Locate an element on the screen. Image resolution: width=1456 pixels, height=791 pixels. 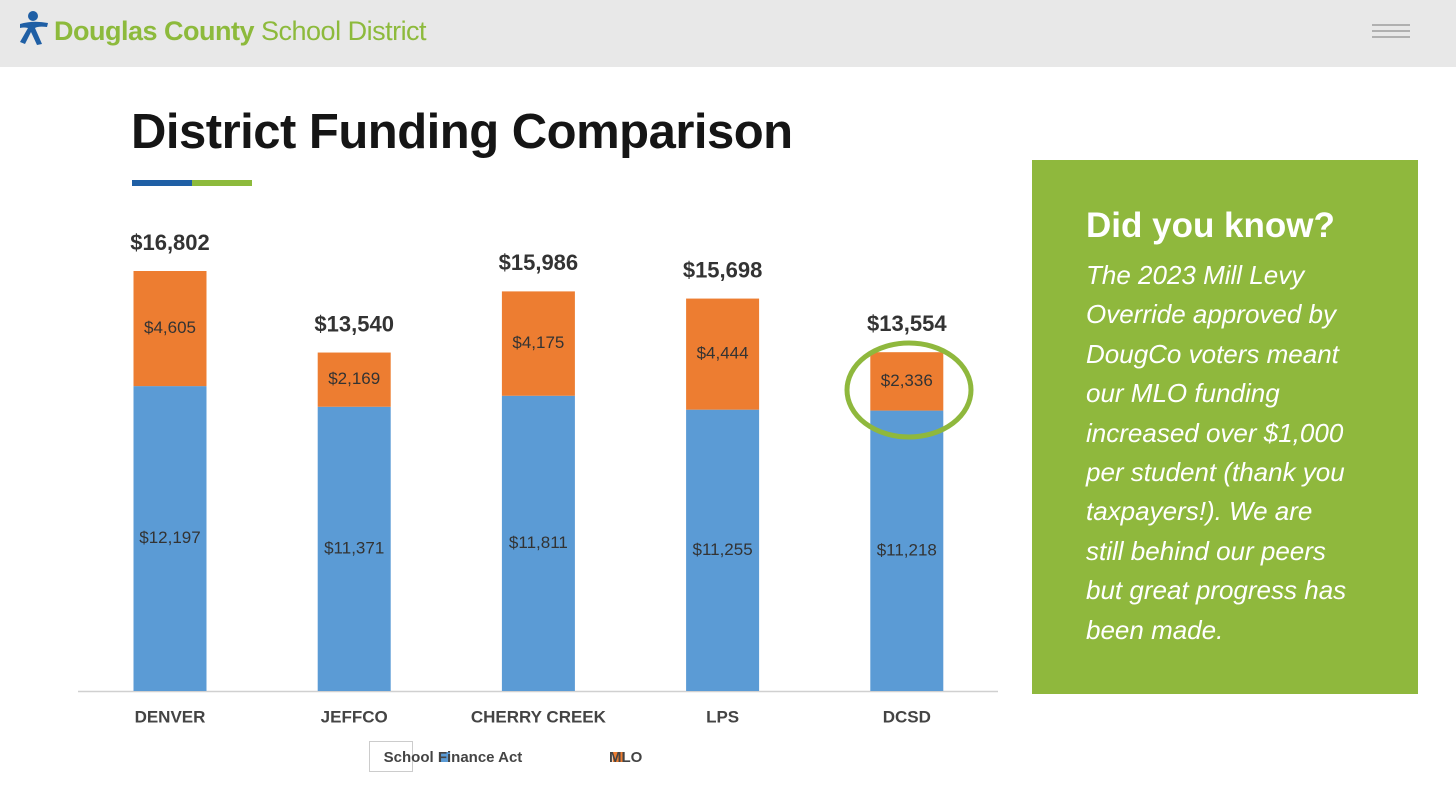
total-label: $13,540 is located at coordinates (354, 323).